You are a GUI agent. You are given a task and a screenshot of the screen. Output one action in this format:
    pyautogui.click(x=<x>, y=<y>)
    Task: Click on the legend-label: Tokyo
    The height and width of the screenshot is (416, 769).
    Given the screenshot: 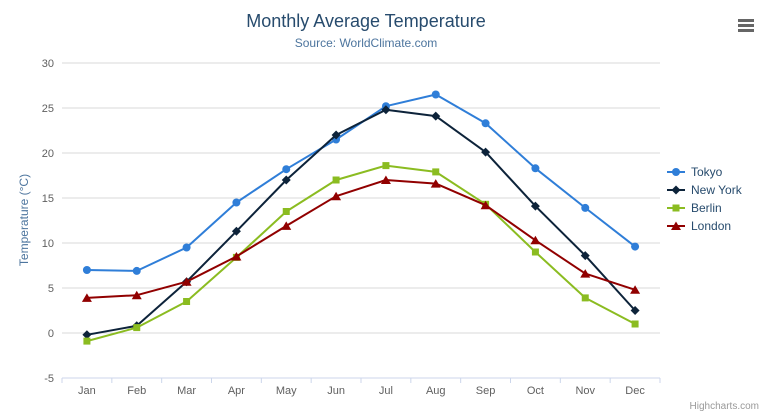 What is the action you would take?
    pyautogui.click(x=707, y=172)
    